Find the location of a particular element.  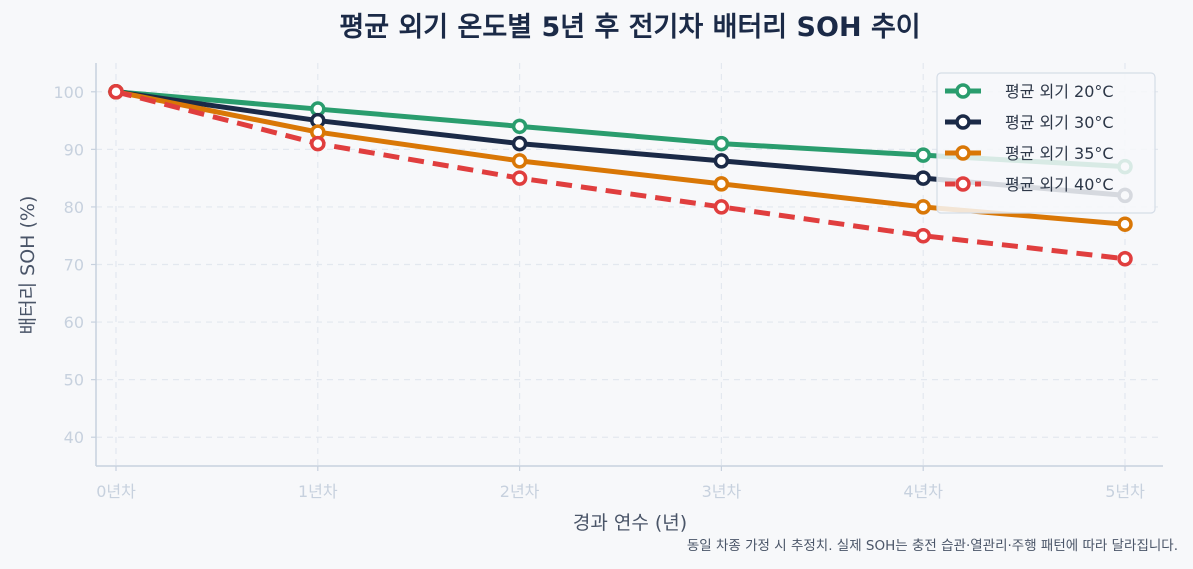

y-tick-label: 40 is located at coordinates (74, 437).